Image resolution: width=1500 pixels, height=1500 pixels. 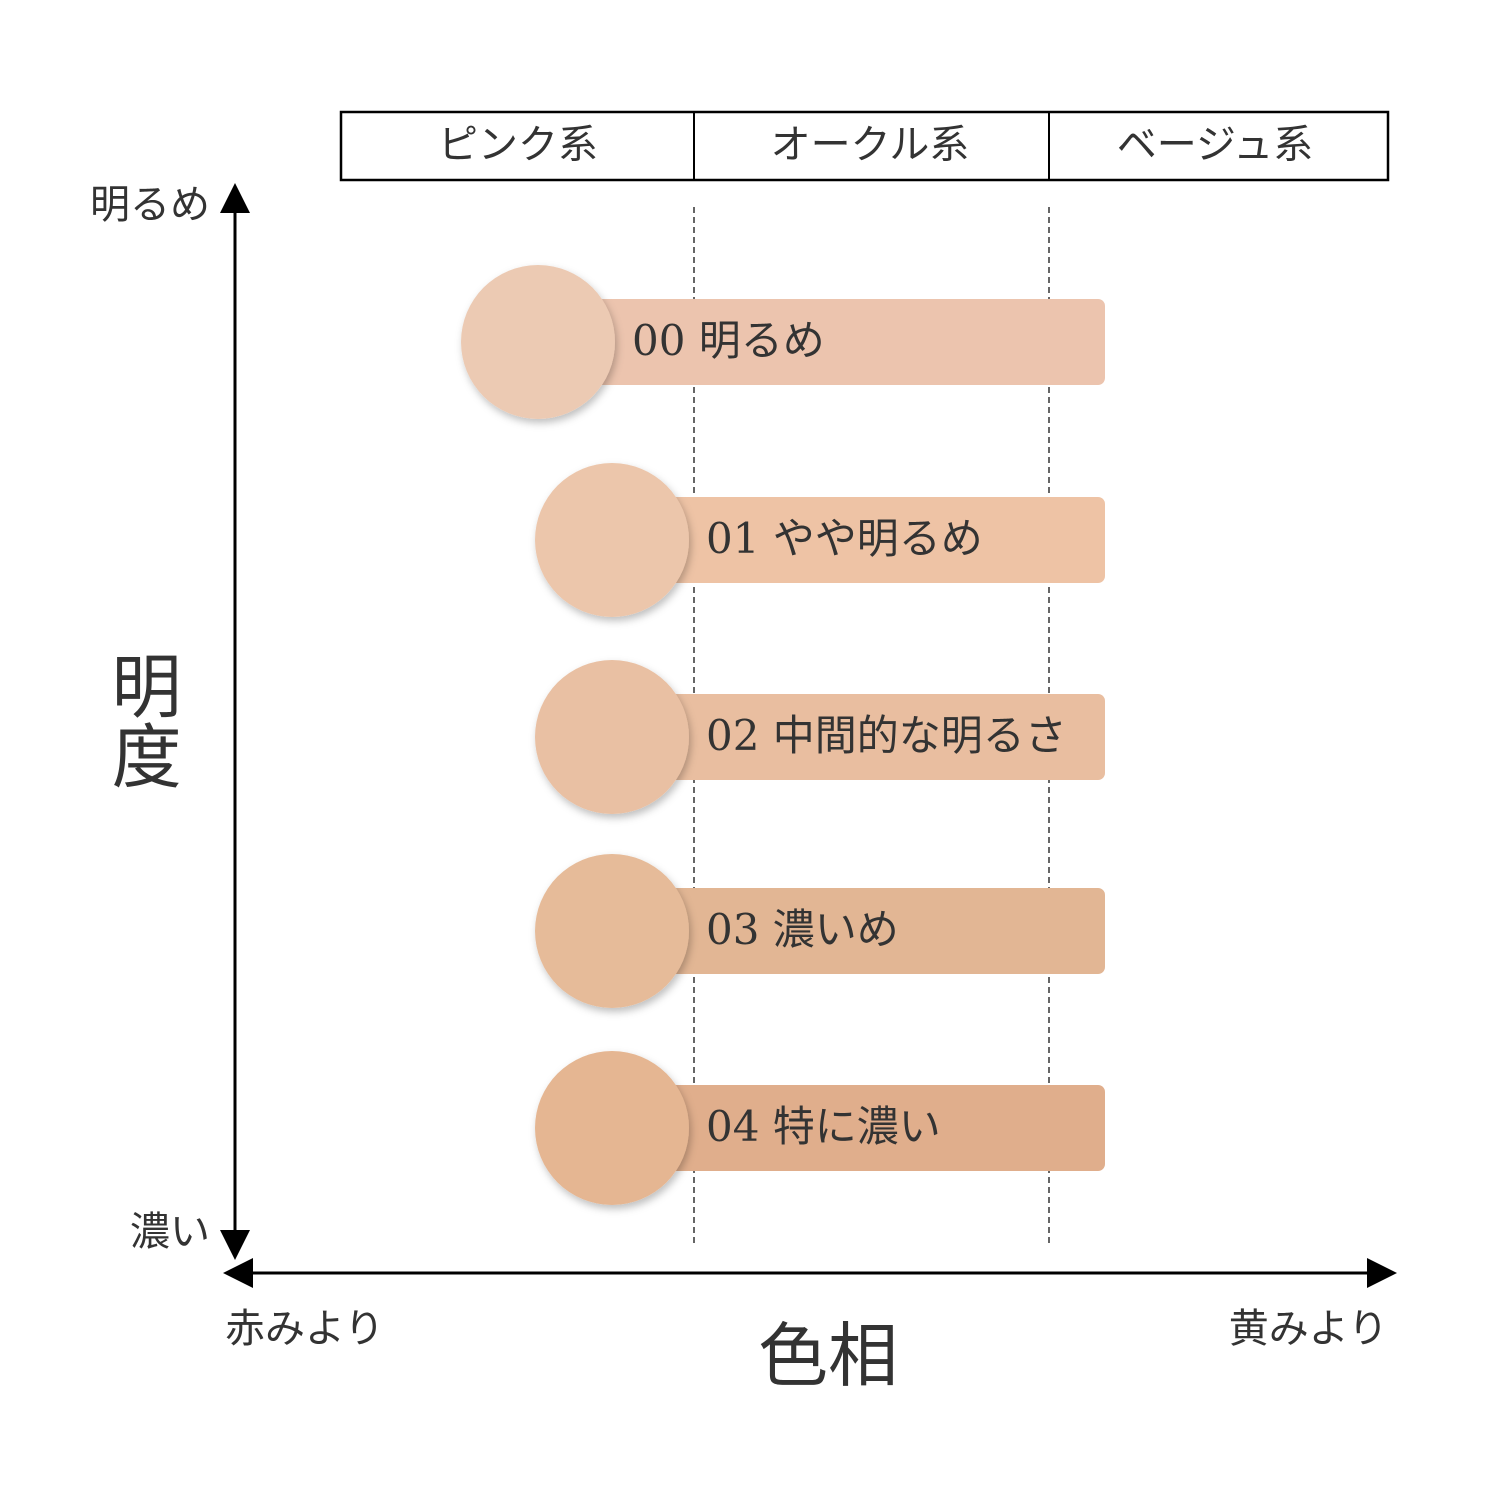 What do you see at coordinates (844, 538) in the screenshot?
I see `item-label: 01 やや明るめ` at bounding box center [844, 538].